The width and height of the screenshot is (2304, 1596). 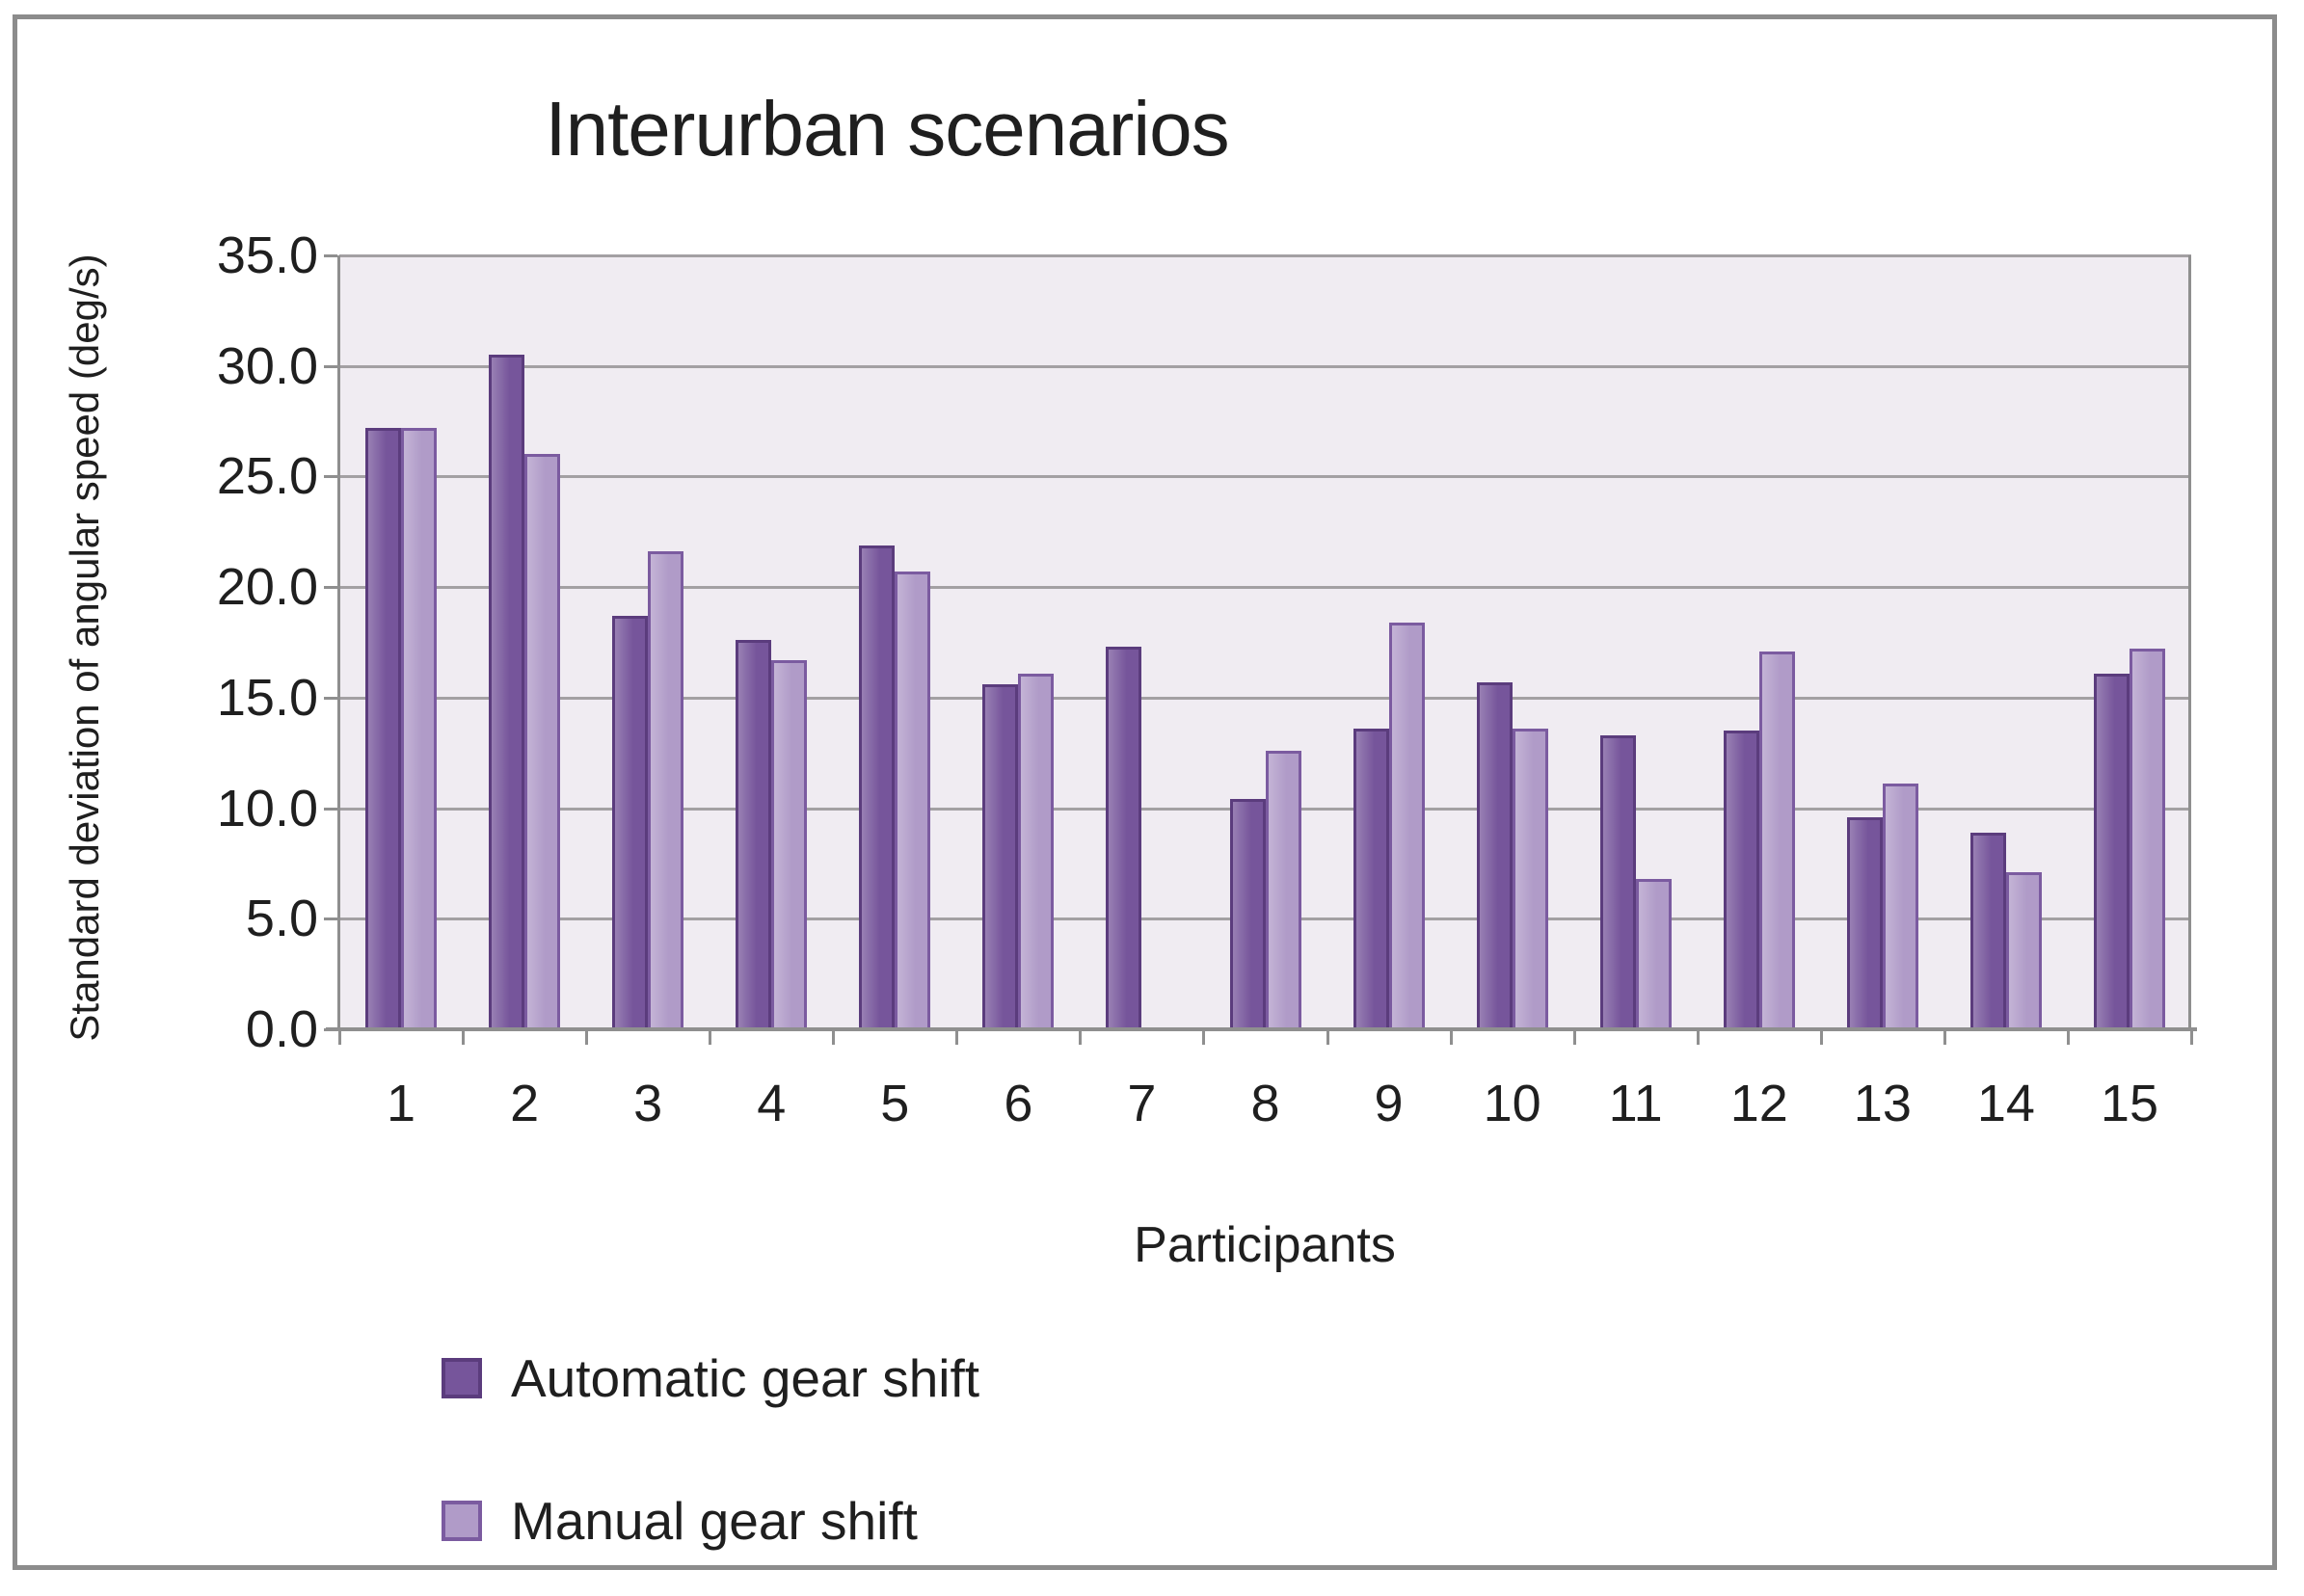 I want to click on legend-item-automatic: Automatic gear shift, so click(x=710, y=1378).